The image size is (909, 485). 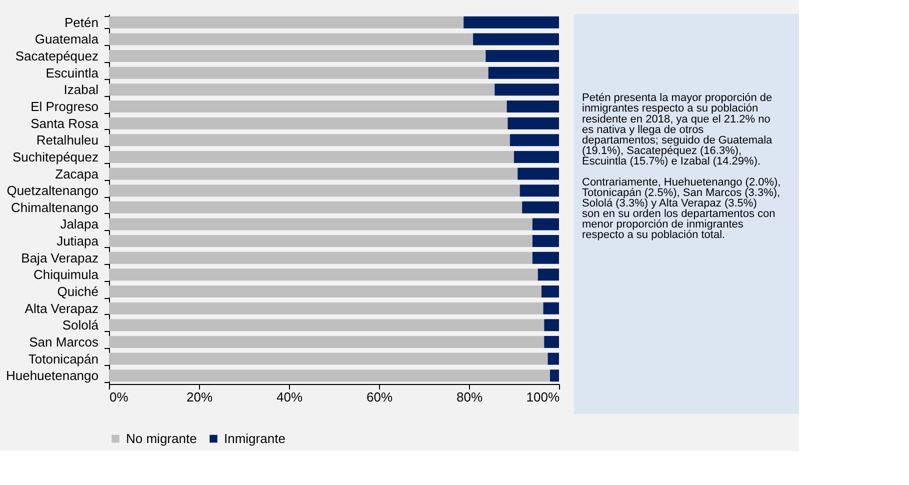 I want to click on y-tick-label: San Marcos, so click(x=64, y=342).